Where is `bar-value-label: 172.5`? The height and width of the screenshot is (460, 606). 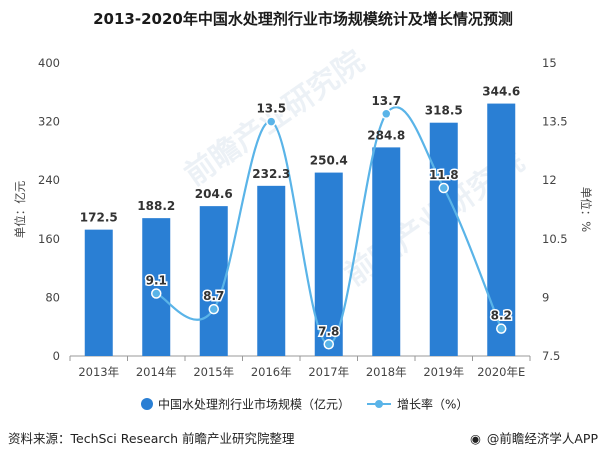
bar-value-label: 172.5 is located at coordinates (99, 218).